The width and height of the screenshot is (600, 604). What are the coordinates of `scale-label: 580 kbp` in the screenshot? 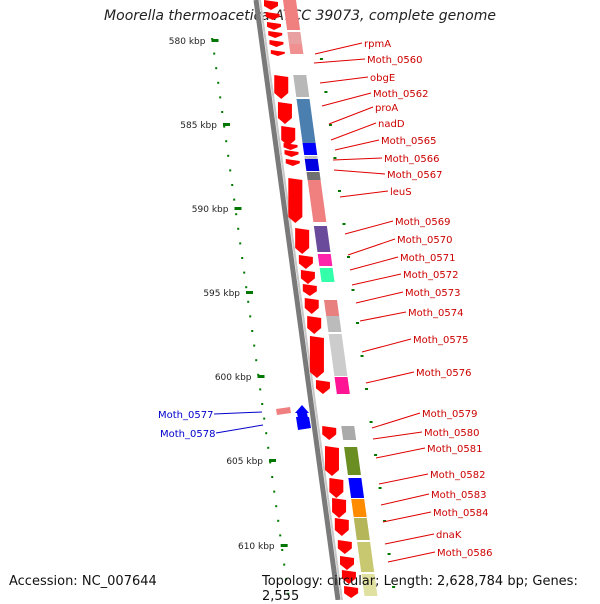 It's located at (187, 42).